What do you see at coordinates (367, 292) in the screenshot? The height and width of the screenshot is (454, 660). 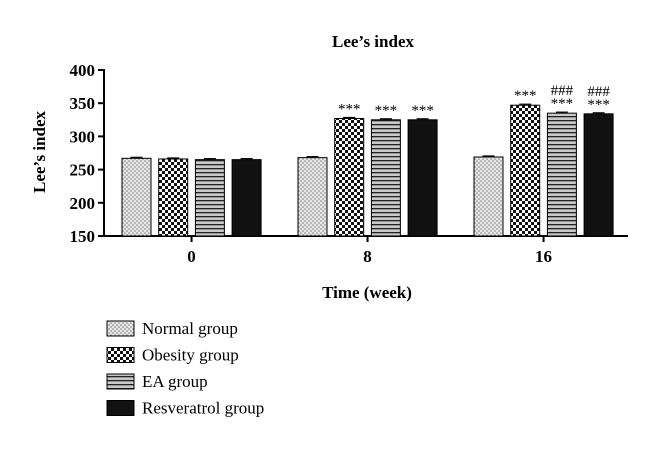 I see `x-axis-label: Time (week)` at bounding box center [367, 292].